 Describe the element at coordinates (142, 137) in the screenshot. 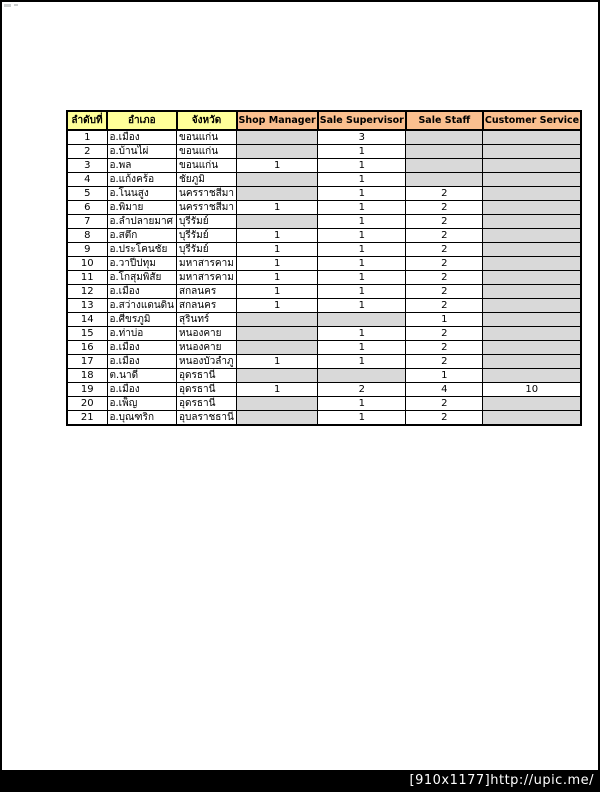

I see `cell-district: อ.เมือง` at that location.